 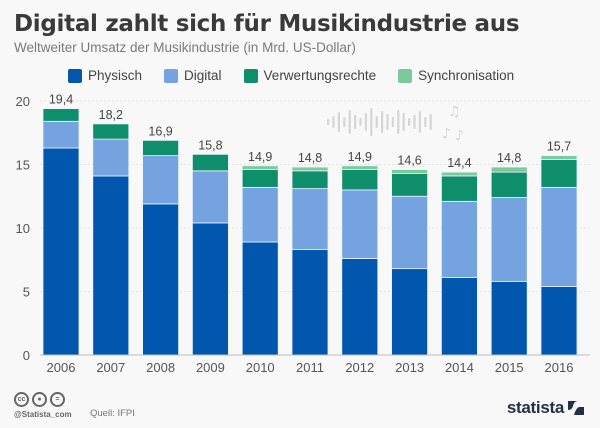 I want to click on y-tick-label: 5, so click(x=26, y=292).